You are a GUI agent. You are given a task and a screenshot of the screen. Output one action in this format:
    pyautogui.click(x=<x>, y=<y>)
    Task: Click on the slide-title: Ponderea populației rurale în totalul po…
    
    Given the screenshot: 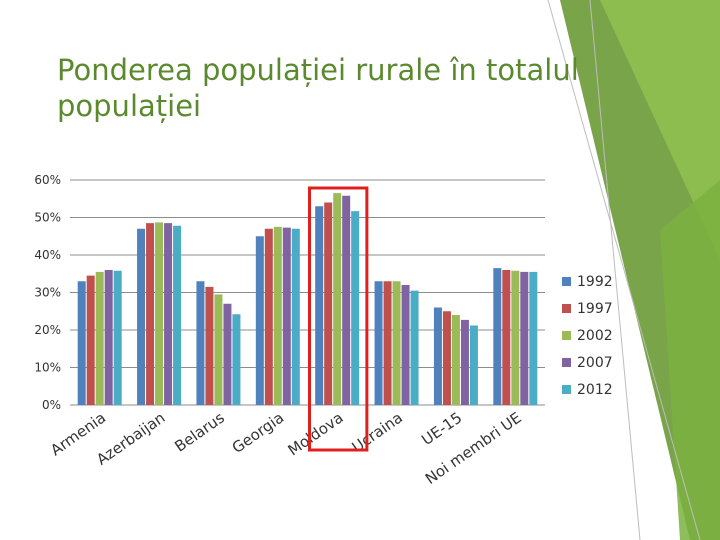 What is the action you would take?
    pyautogui.click(x=318, y=88)
    